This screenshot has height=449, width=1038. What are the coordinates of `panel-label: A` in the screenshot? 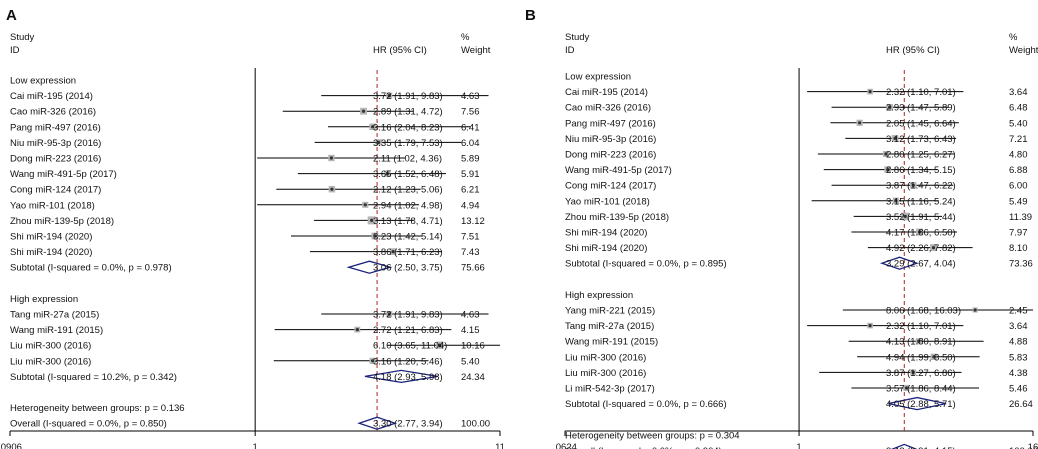 It's located at (11, 15).